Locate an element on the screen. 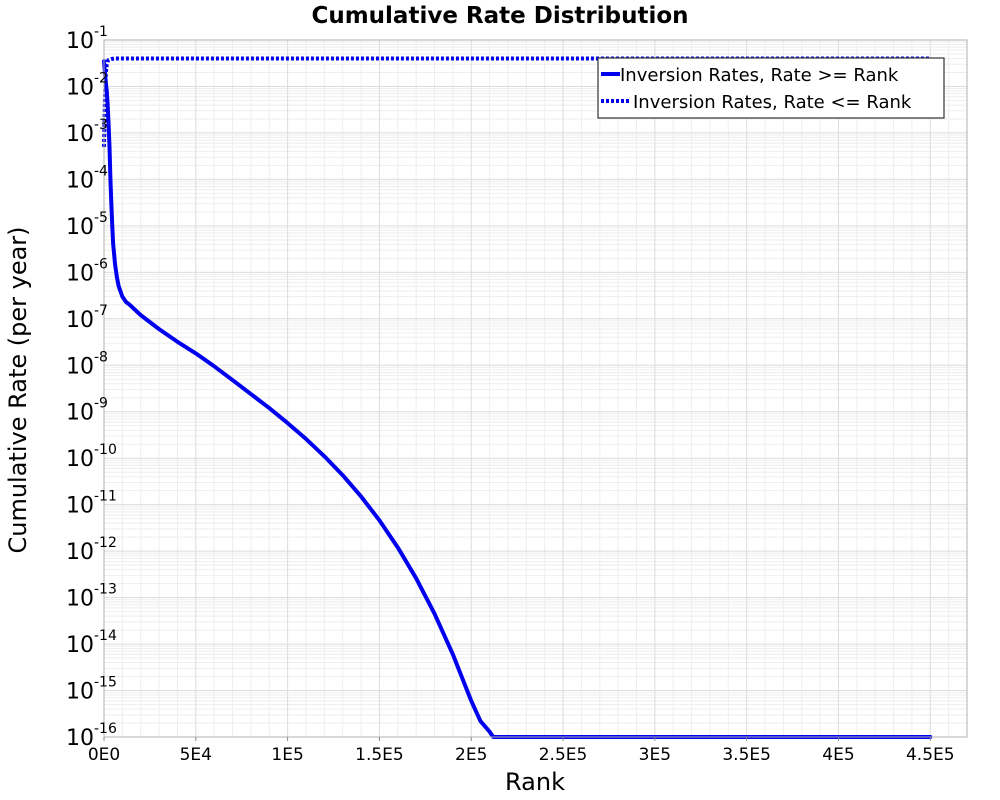 The image size is (1000, 800). x-tick-label: 3.5E5 is located at coordinates (746, 755).